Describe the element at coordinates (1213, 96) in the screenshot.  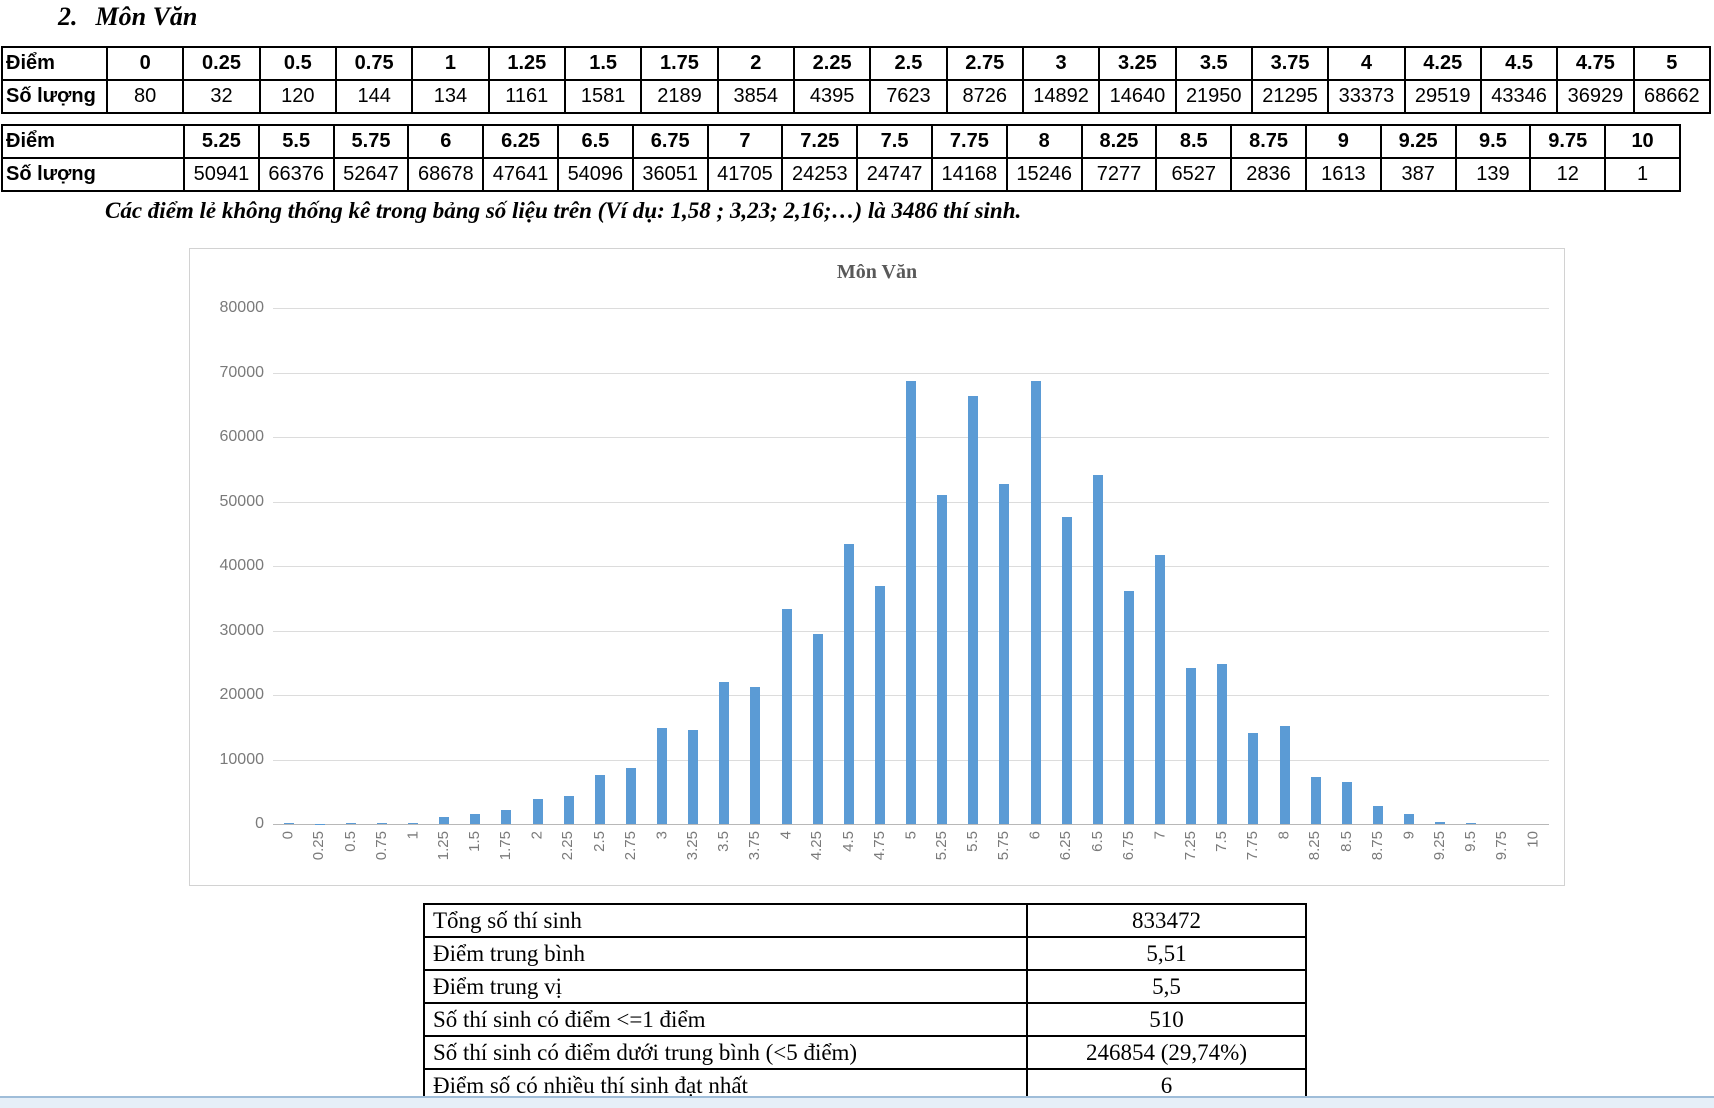
I see `count-cell: 21950` at that location.